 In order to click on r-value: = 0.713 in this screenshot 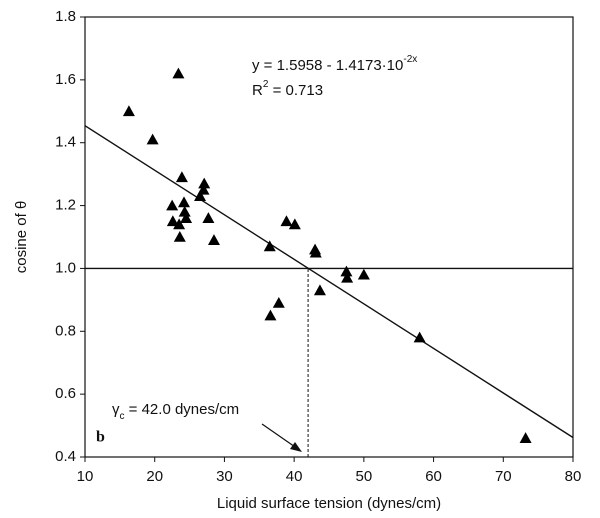, I will do `click(295, 90)`.